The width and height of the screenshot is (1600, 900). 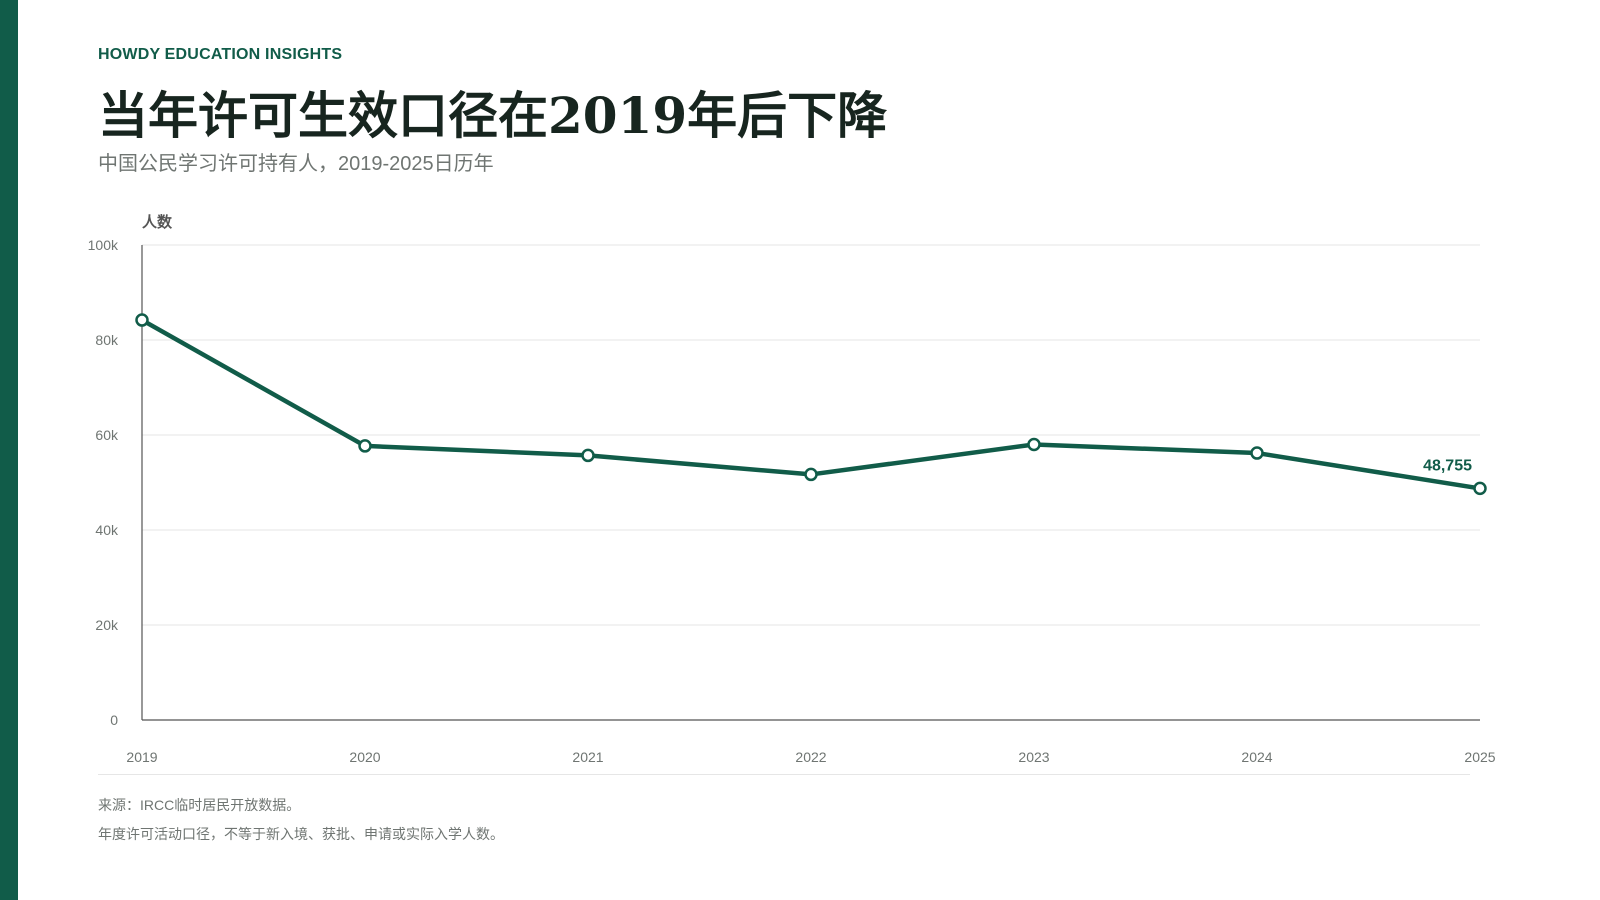 I want to click on y-tick-label: 20k, so click(x=107, y=625).